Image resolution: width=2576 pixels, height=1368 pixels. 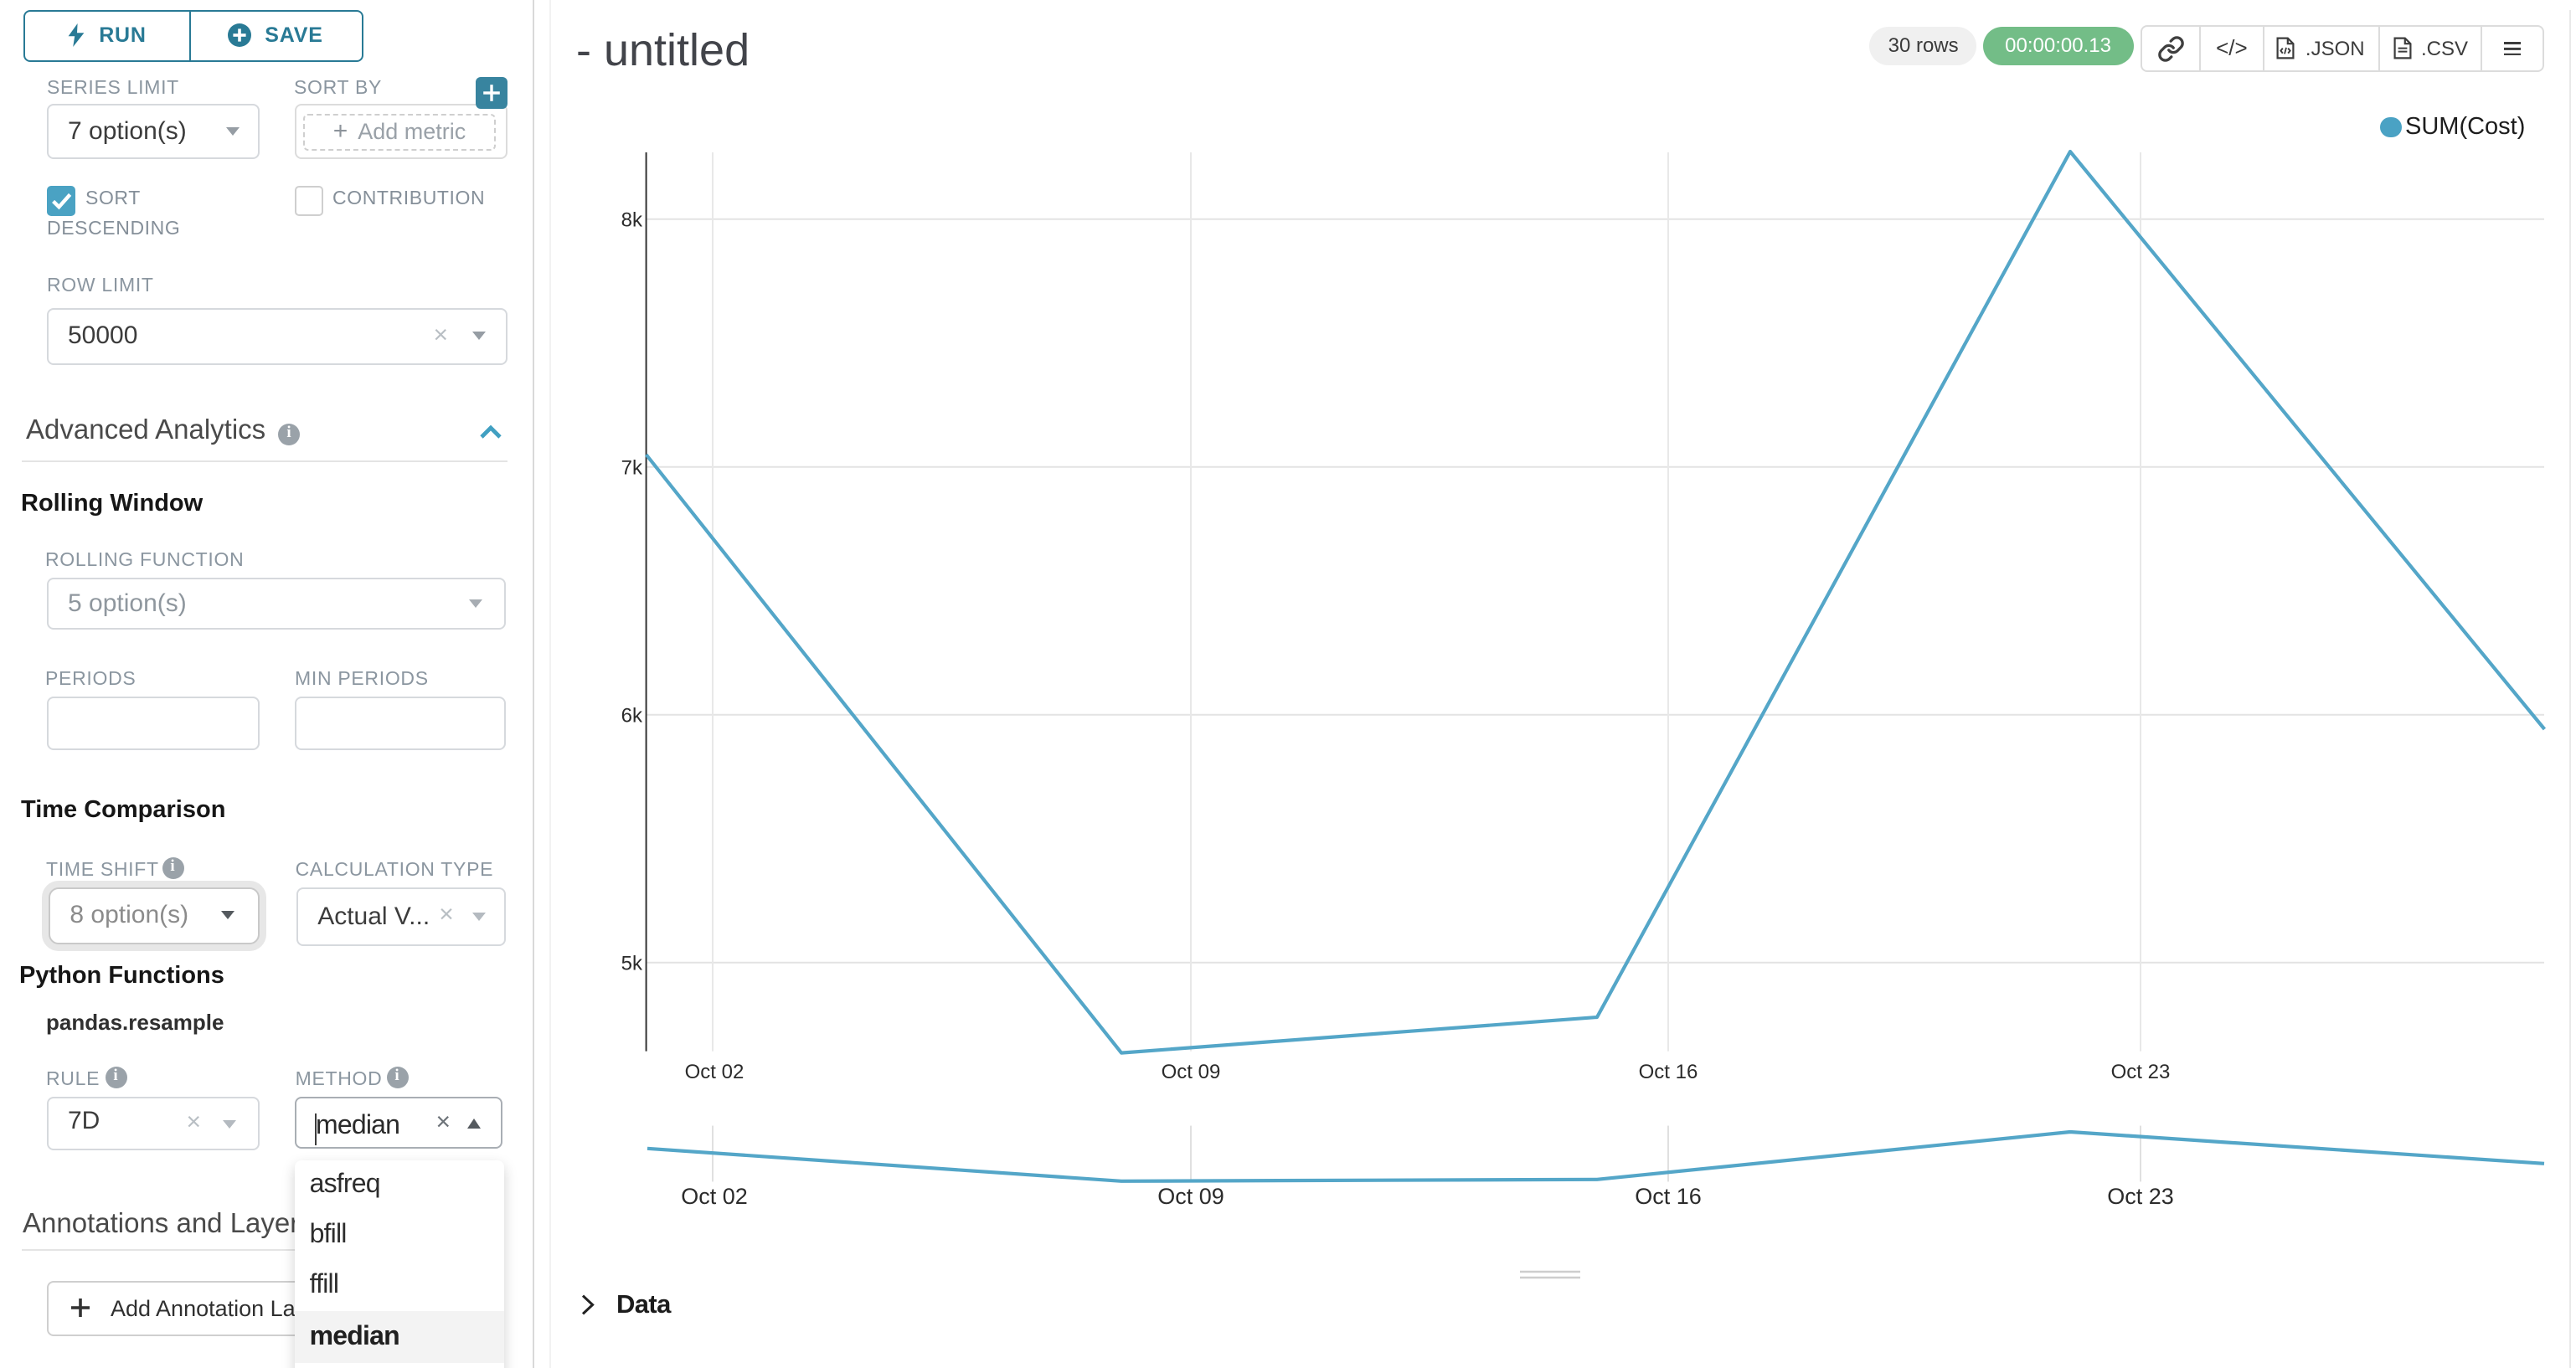 I want to click on svg-text: 7k, so click(x=631, y=467).